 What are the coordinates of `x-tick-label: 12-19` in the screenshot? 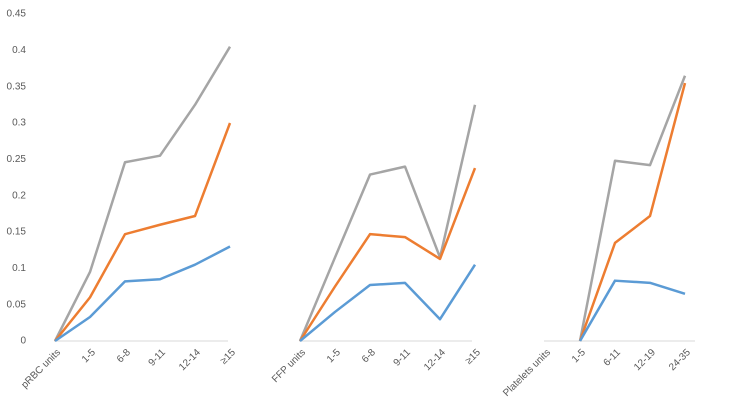 It's located at (645, 360).